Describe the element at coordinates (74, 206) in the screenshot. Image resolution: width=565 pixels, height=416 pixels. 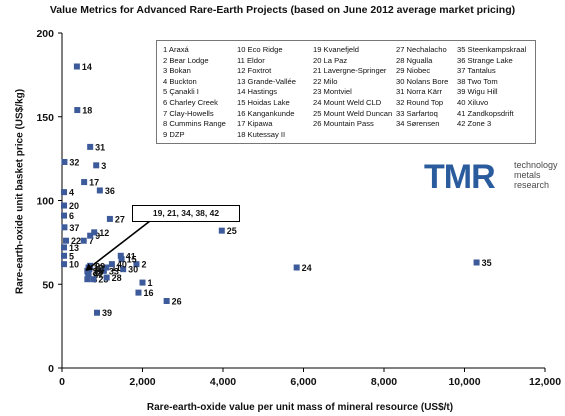
I see `point-label-20: 20` at that location.